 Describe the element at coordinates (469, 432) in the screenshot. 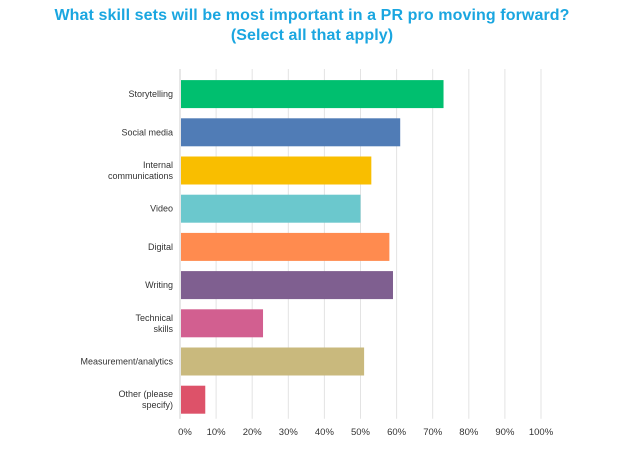

I see `x-tick-label: 80%` at that location.